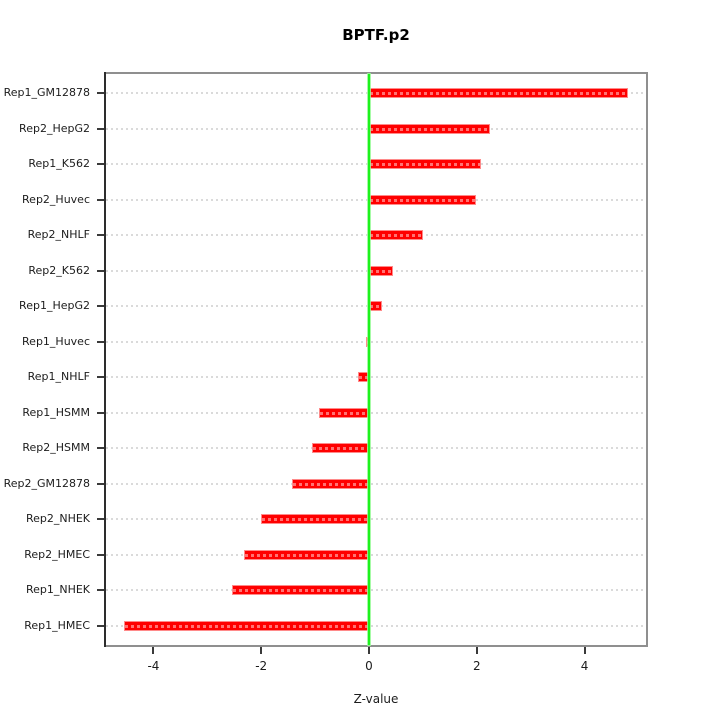 The height and width of the screenshot is (720, 720). I want to click on y-axis-label-Rep2_Huvec: Rep2_Huvec, so click(56, 199).